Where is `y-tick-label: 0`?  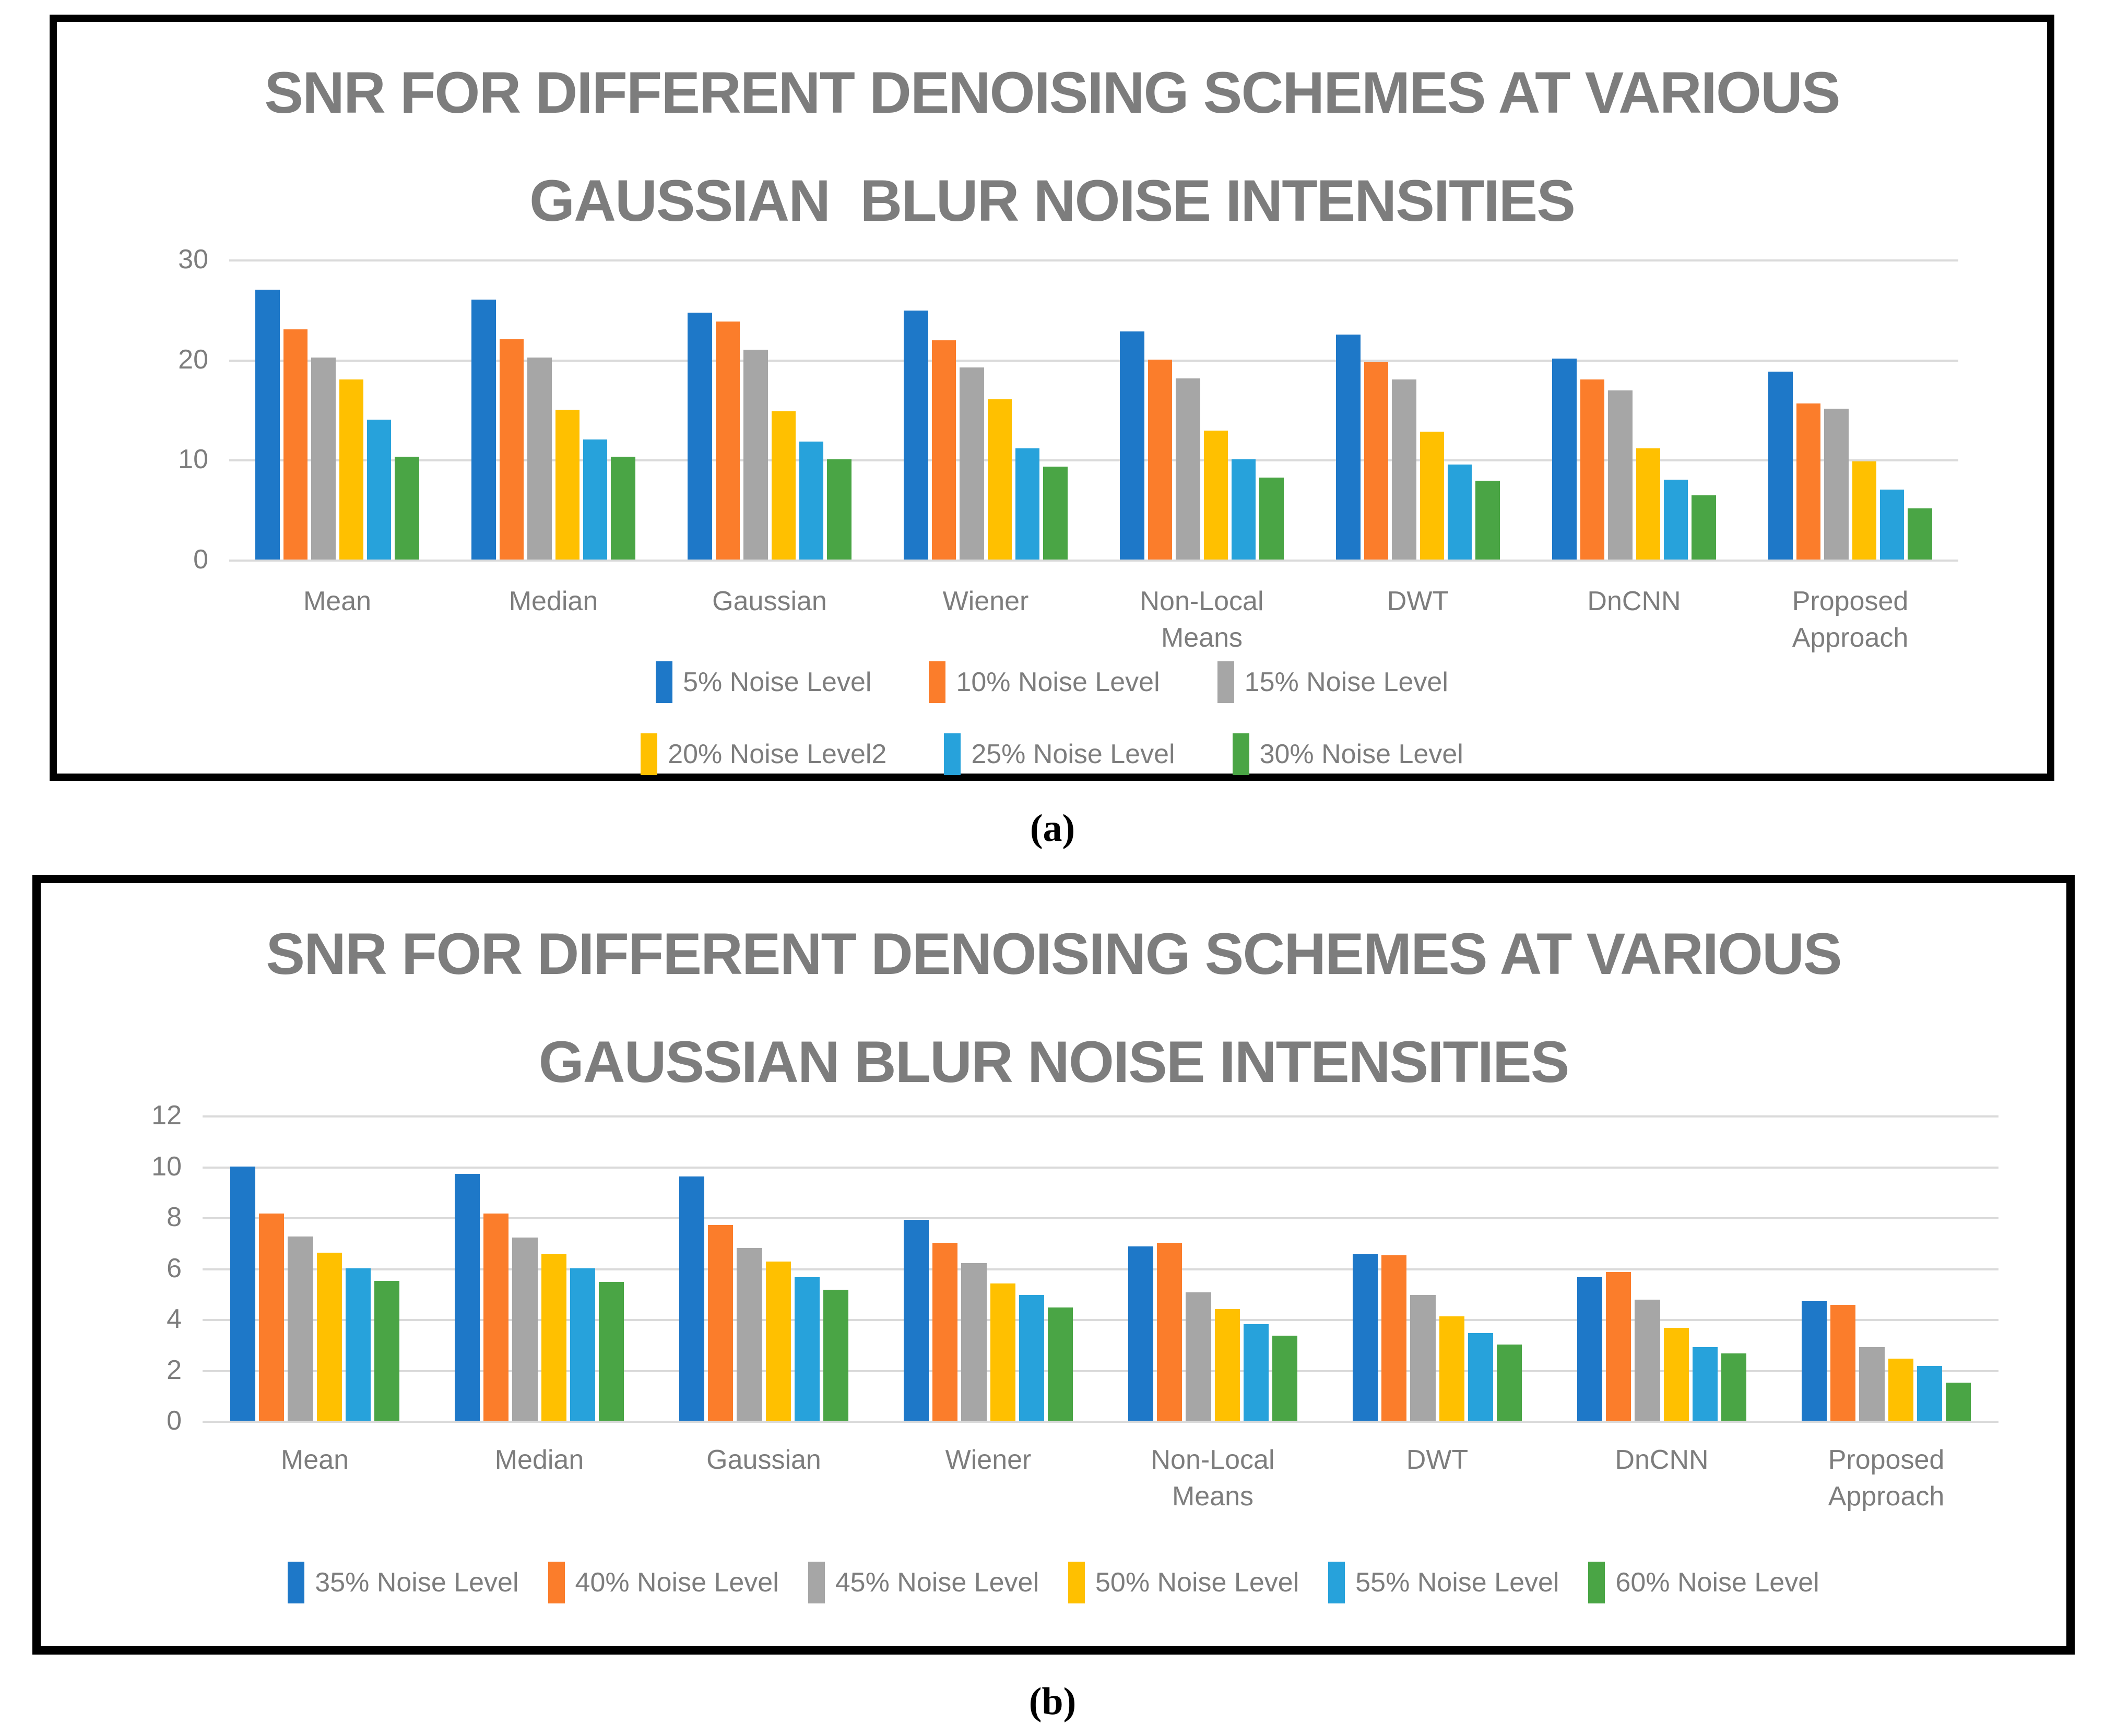 y-tick-label: 0 is located at coordinates (200, 559).